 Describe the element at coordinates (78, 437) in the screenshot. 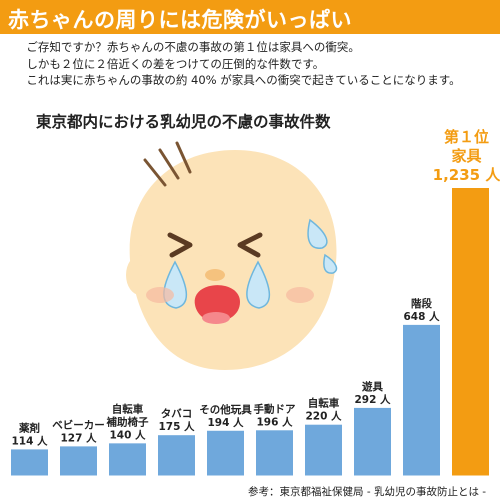

I see `bar-value-1: 127 人` at that location.